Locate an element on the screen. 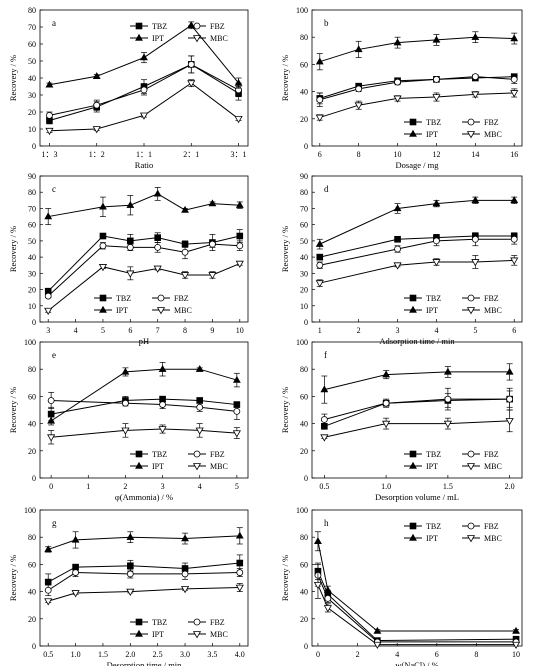 The height and width of the screenshot is (666, 537). x-tick-label: 3：1 is located at coordinates (239, 154).